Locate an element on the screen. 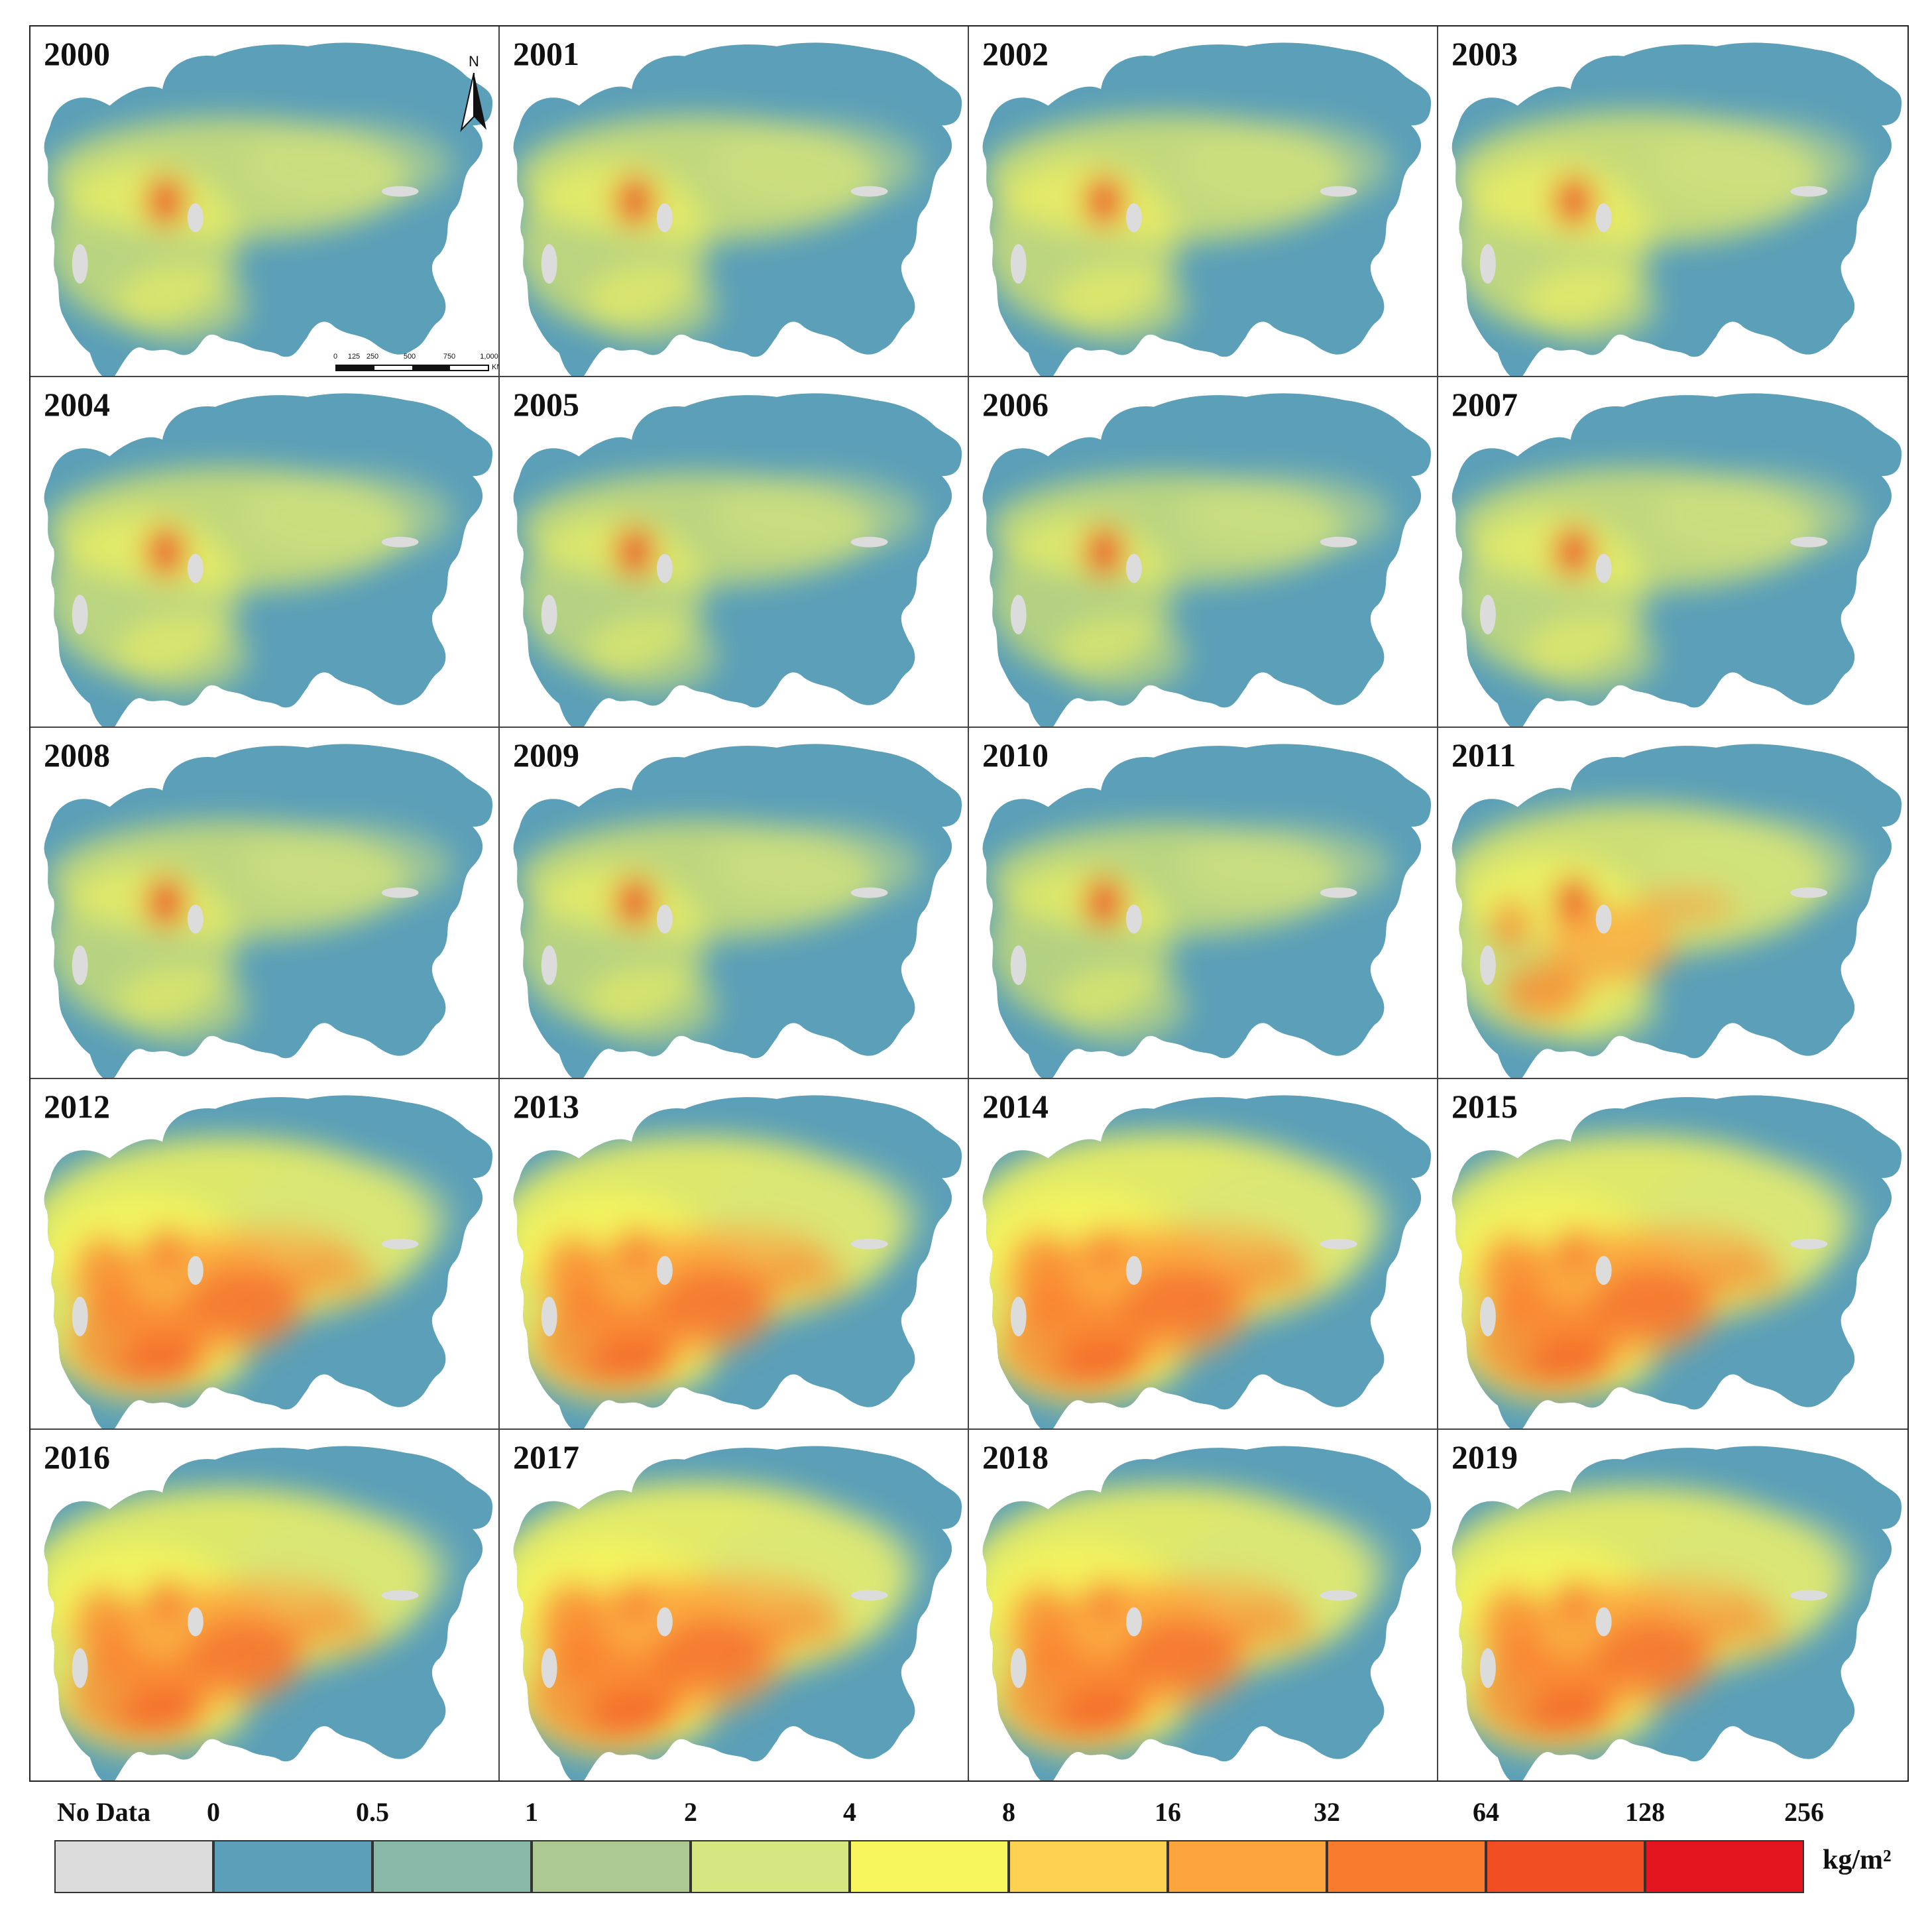 The height and width of the screenshot is (1921, 1932). map-panel-2016: 2016 is located at coordinates (265, 1604).